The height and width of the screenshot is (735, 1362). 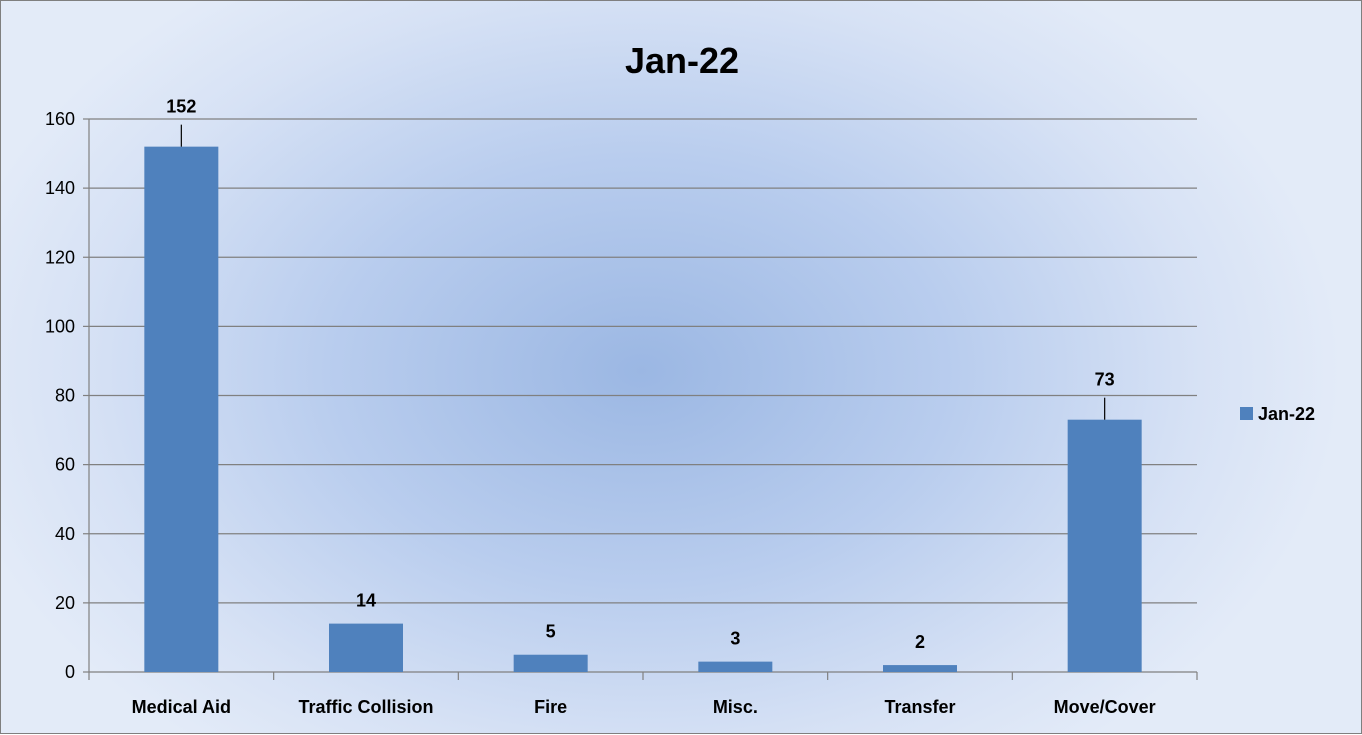 I want to click on bar-medical-aid, so click(x=181, y=409).